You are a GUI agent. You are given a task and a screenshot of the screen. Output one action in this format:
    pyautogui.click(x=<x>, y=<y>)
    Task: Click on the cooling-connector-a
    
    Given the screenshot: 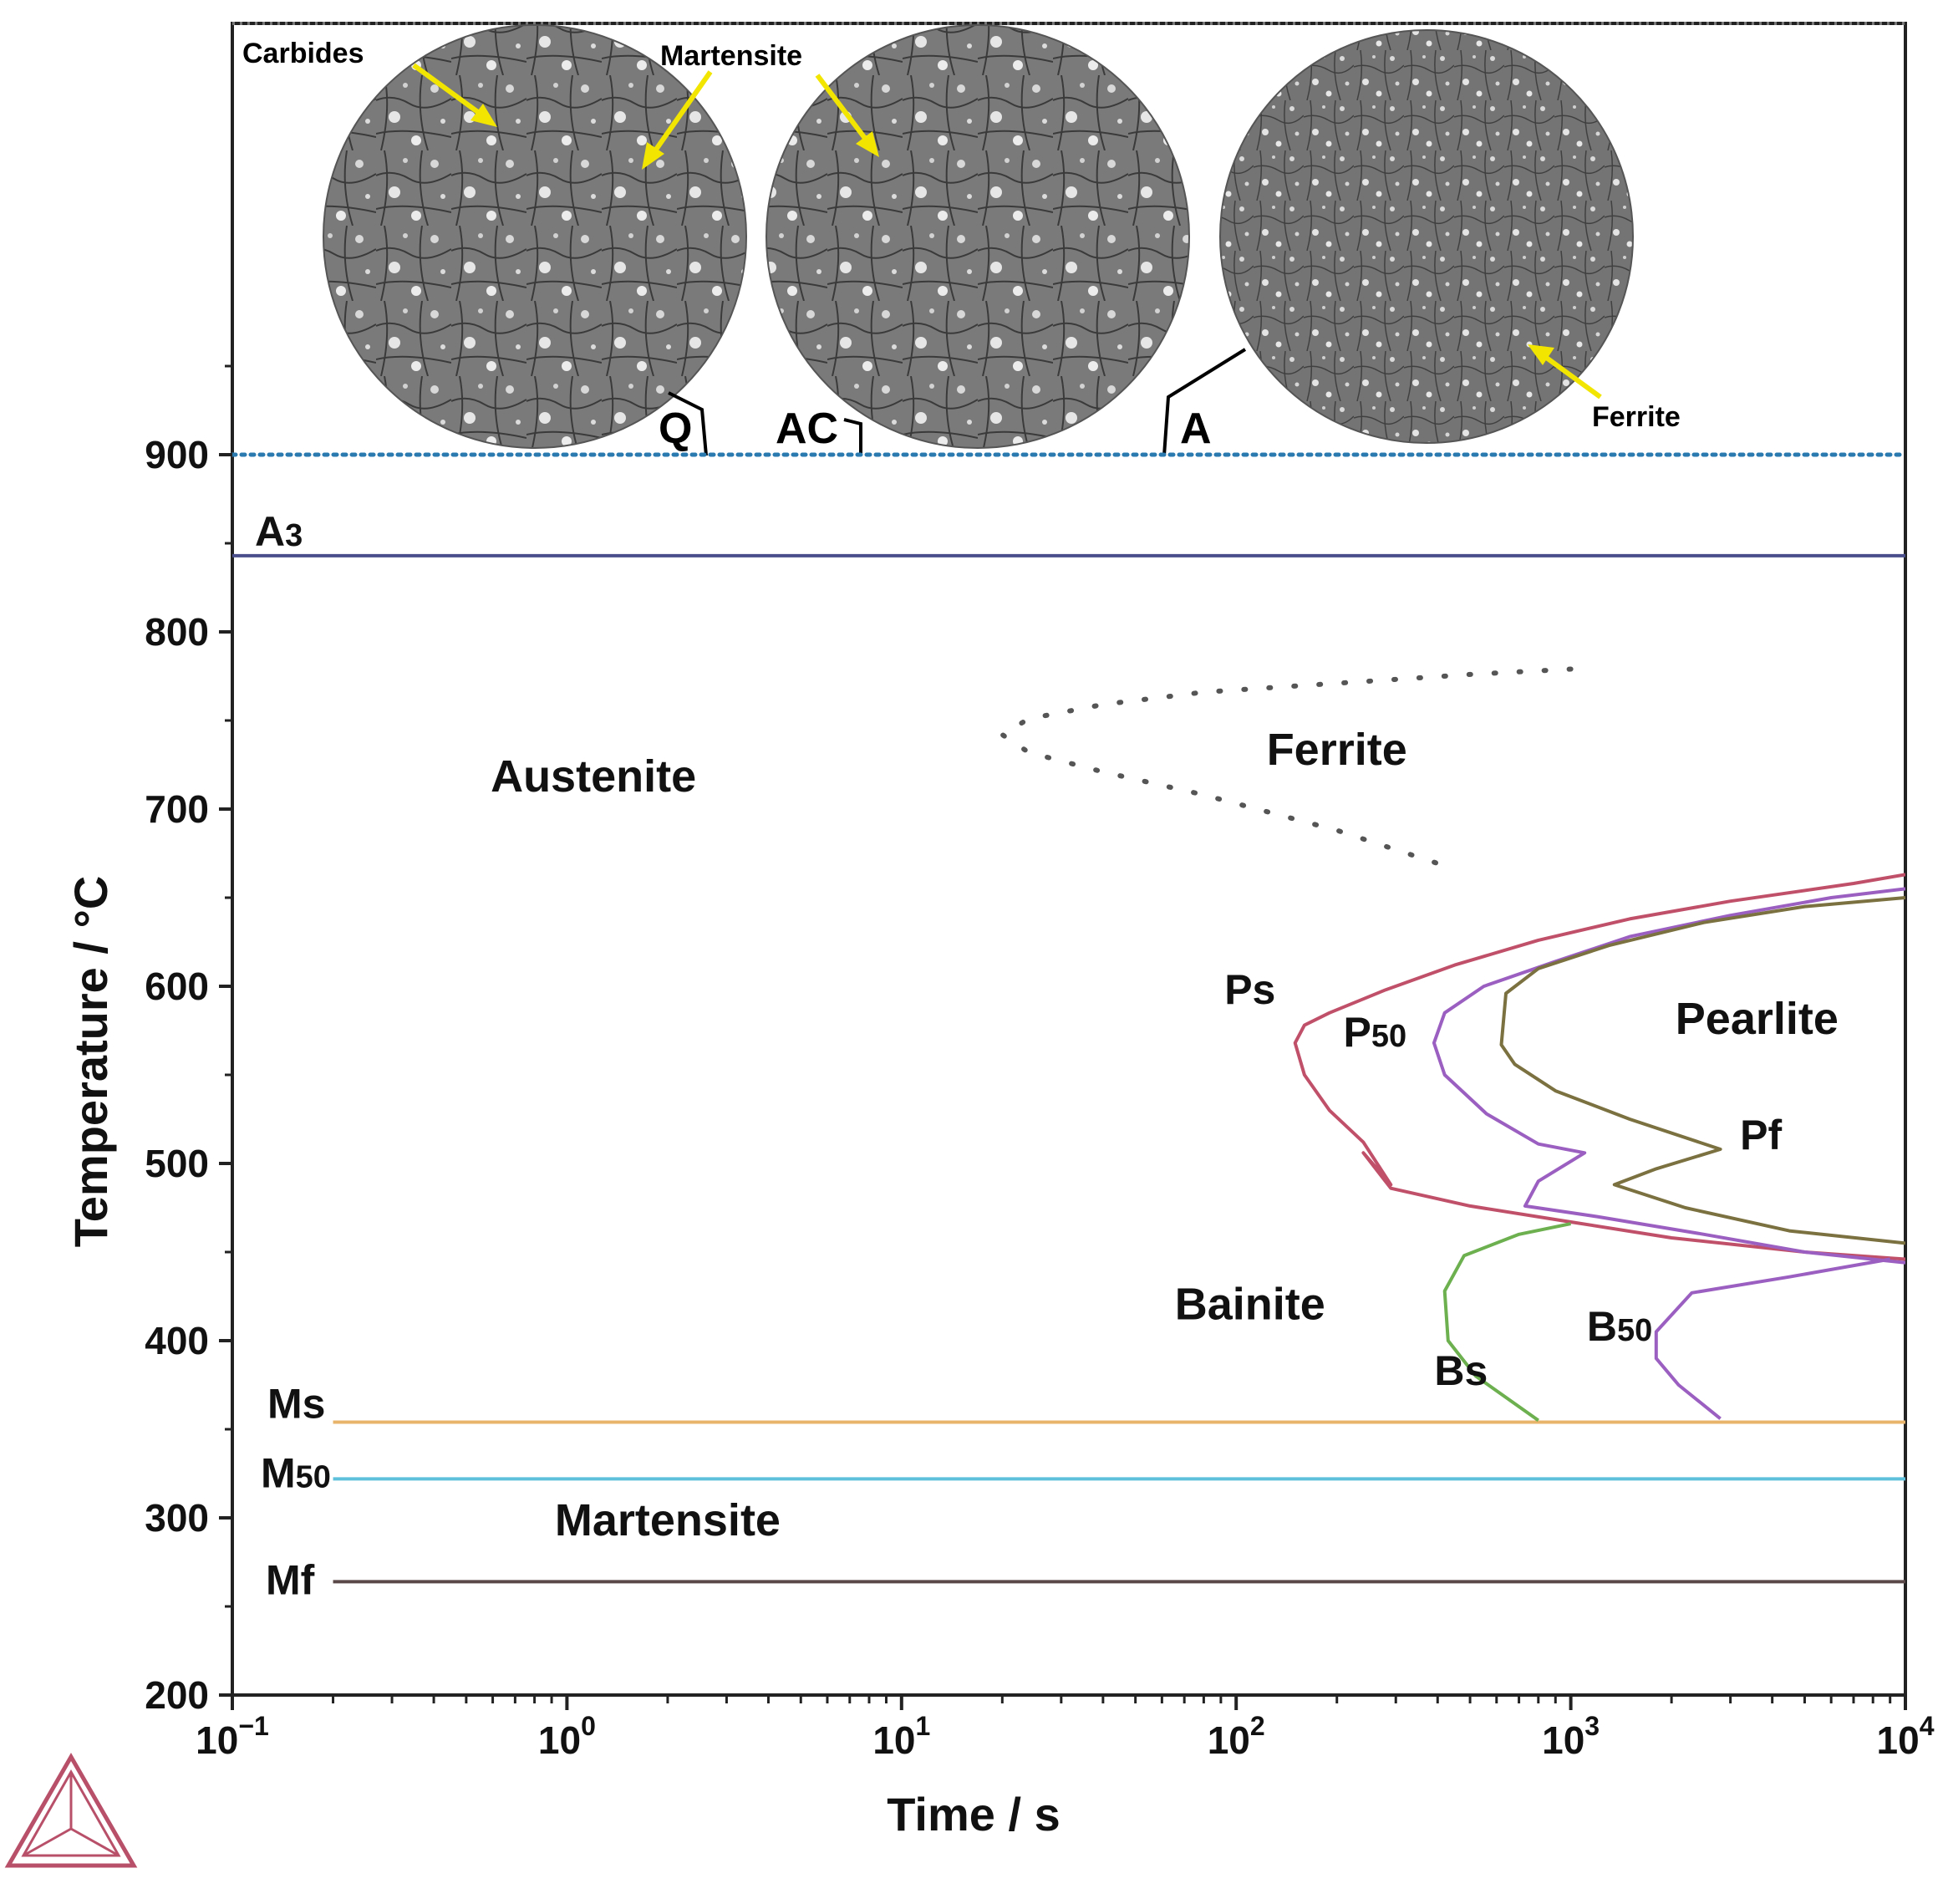 What is the action you would take?
    pyautogui.click(x=1204, y=402)
    